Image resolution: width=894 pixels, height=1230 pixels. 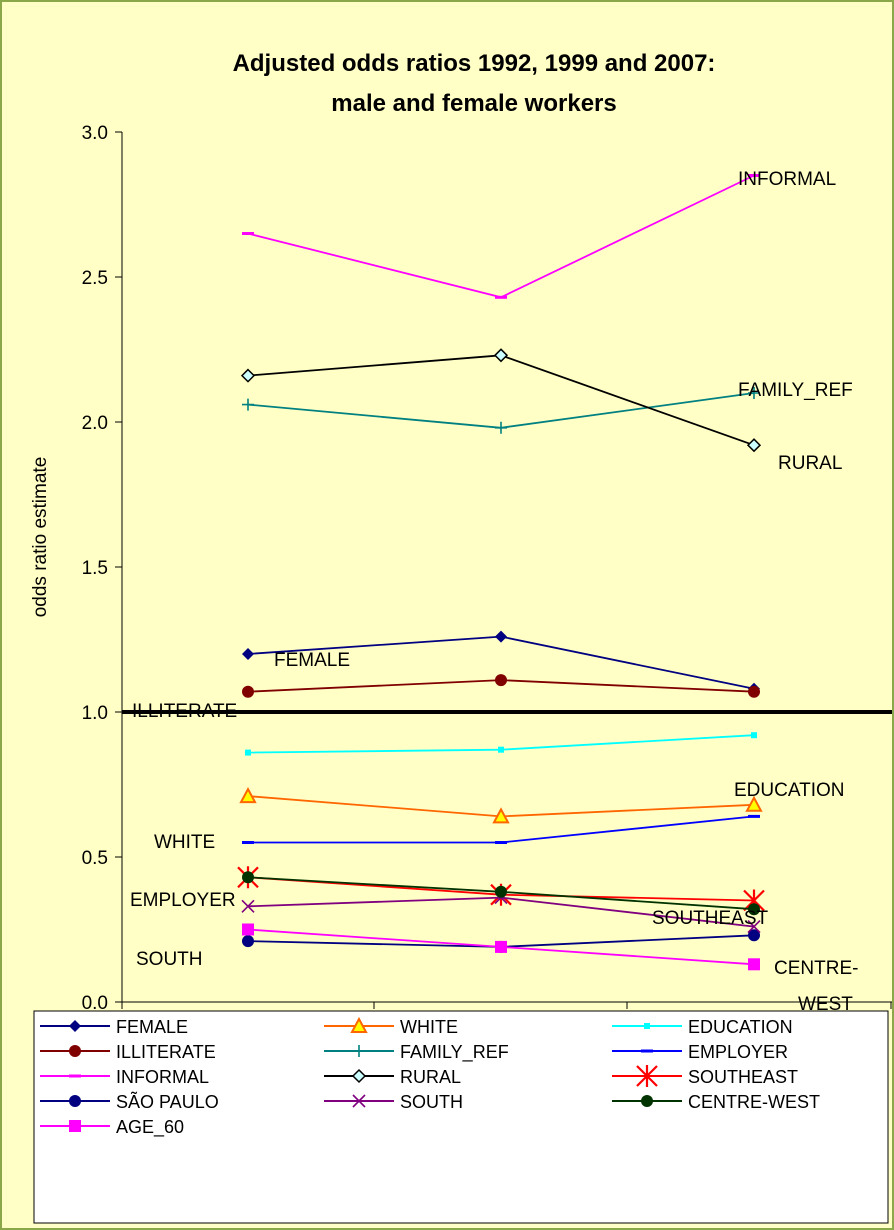 I want to click on annotation-label: EMPLOYER, so click(x=183, y=900).